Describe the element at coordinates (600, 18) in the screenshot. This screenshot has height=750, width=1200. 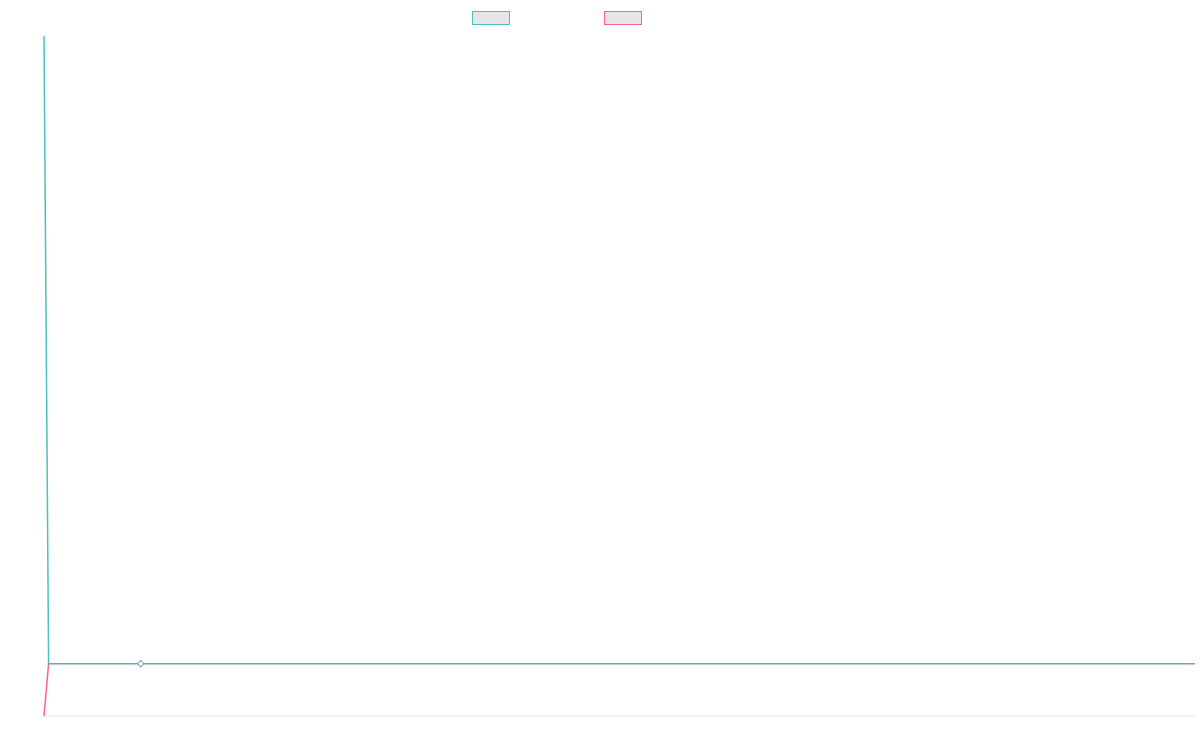
I see `legend` at that location.